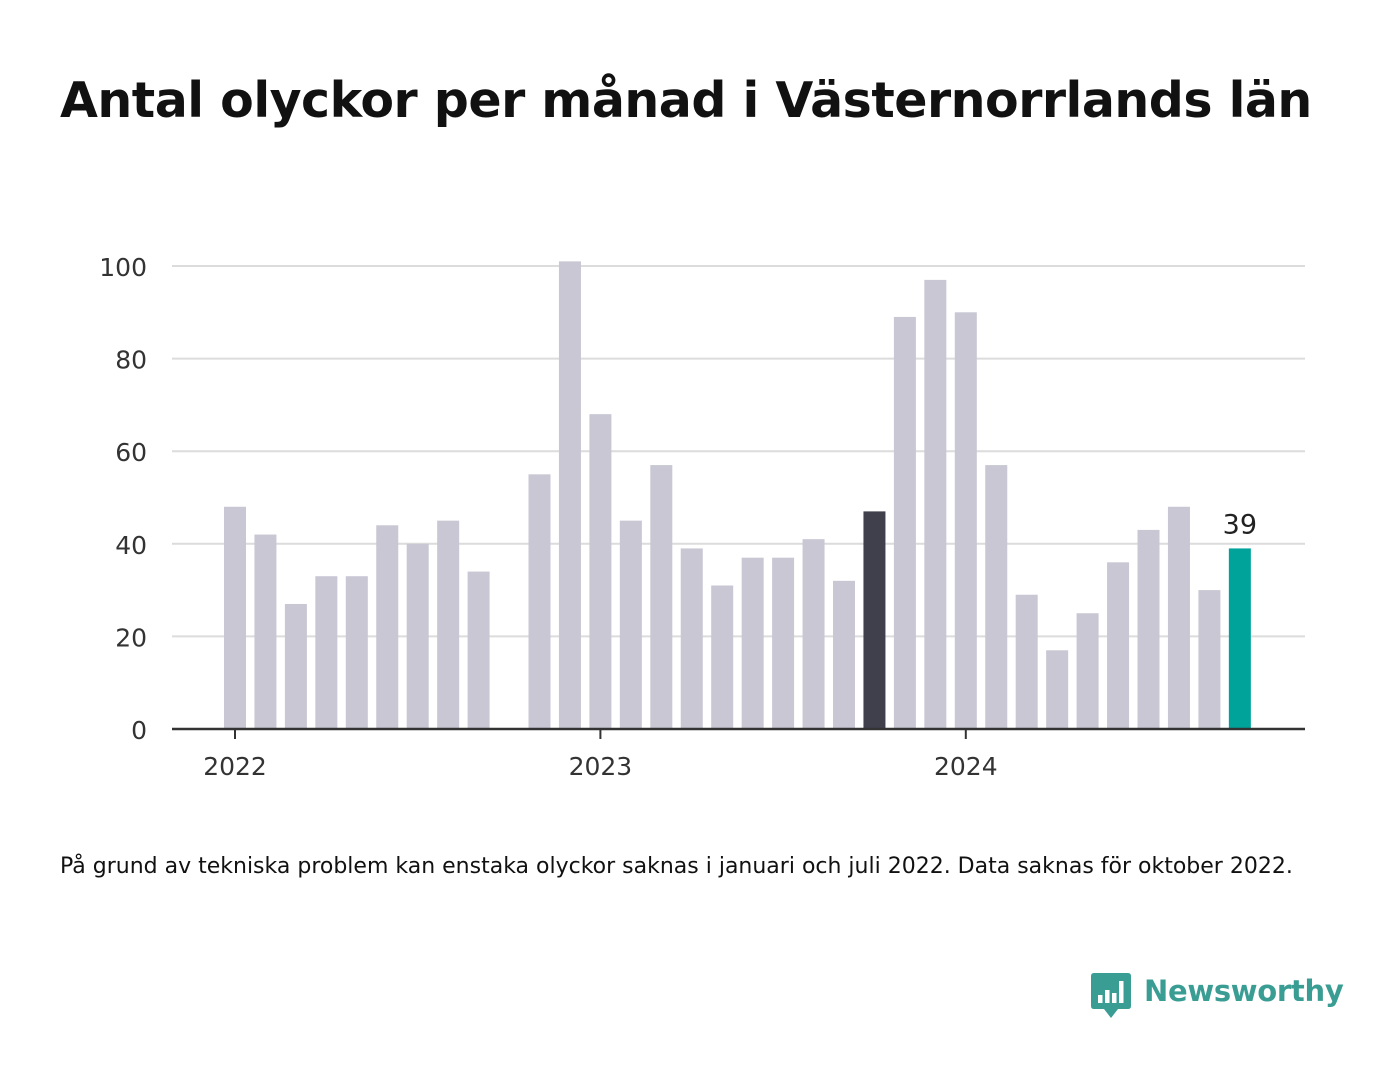 Image resolution: width=1400 pixels, height=1080 pixels. I want to click on x-tick-label: 2023, so click(601, 766).